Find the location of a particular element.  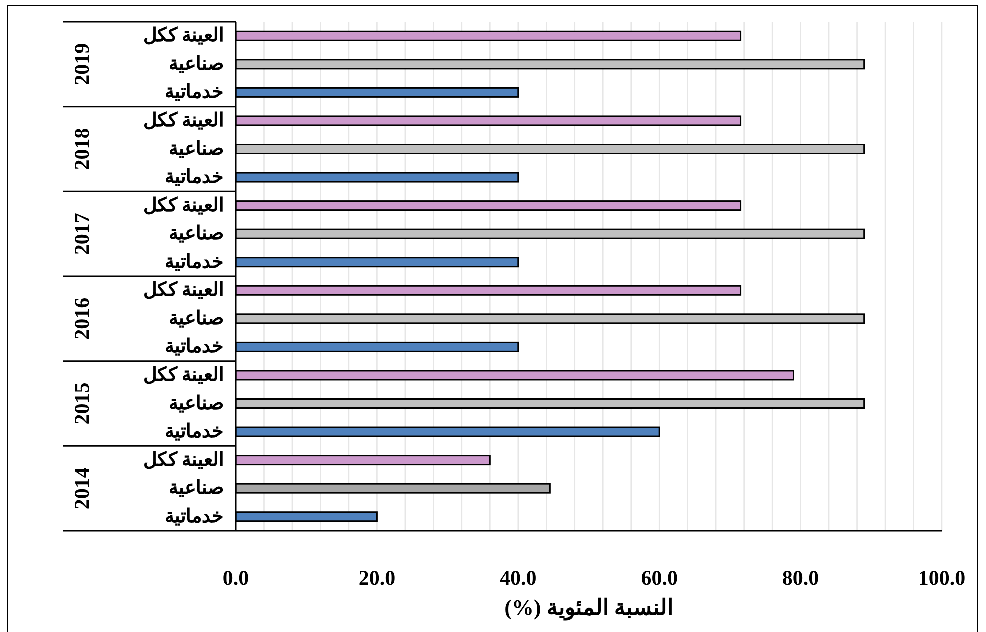

x-tick-label: 60.0 is located at coordinates (659, 578).